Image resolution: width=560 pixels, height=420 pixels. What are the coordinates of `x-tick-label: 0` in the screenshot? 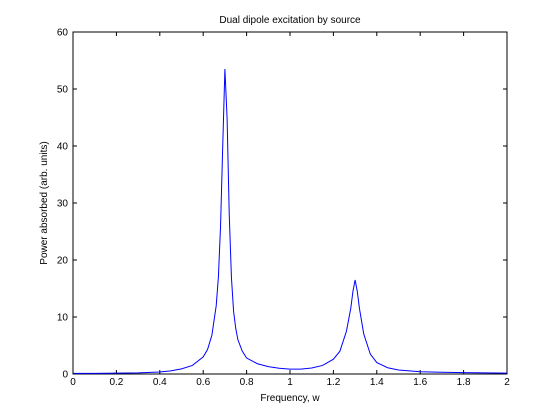 It's located at (73, 382).